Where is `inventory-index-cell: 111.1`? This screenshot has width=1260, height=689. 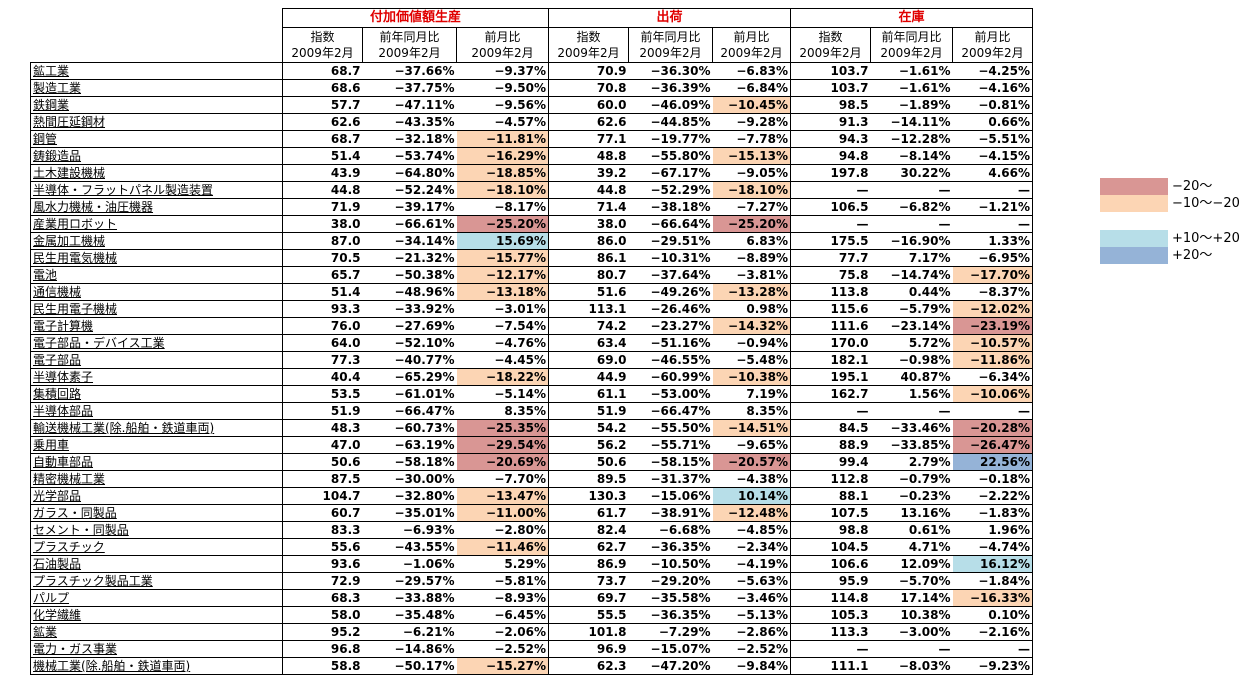 inventory-index-cell: 111.1 is located at coordinates (830, 666).